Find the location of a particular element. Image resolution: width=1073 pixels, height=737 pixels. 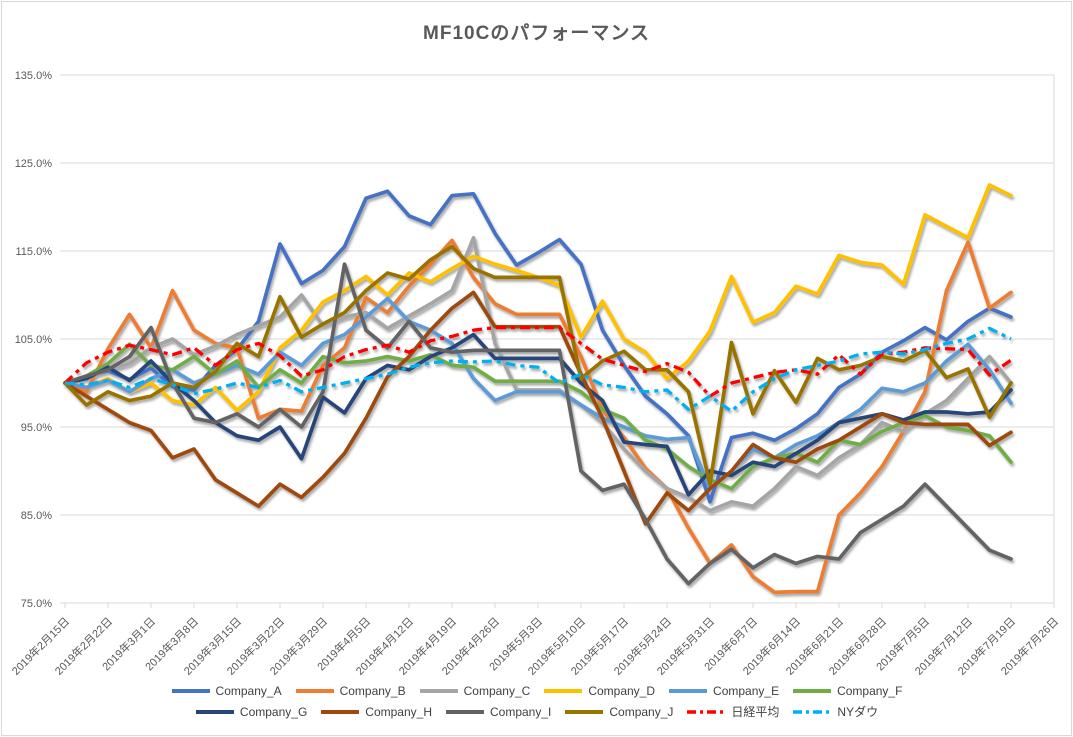

series-line-ny-dow is located at coordinates (538, 369).